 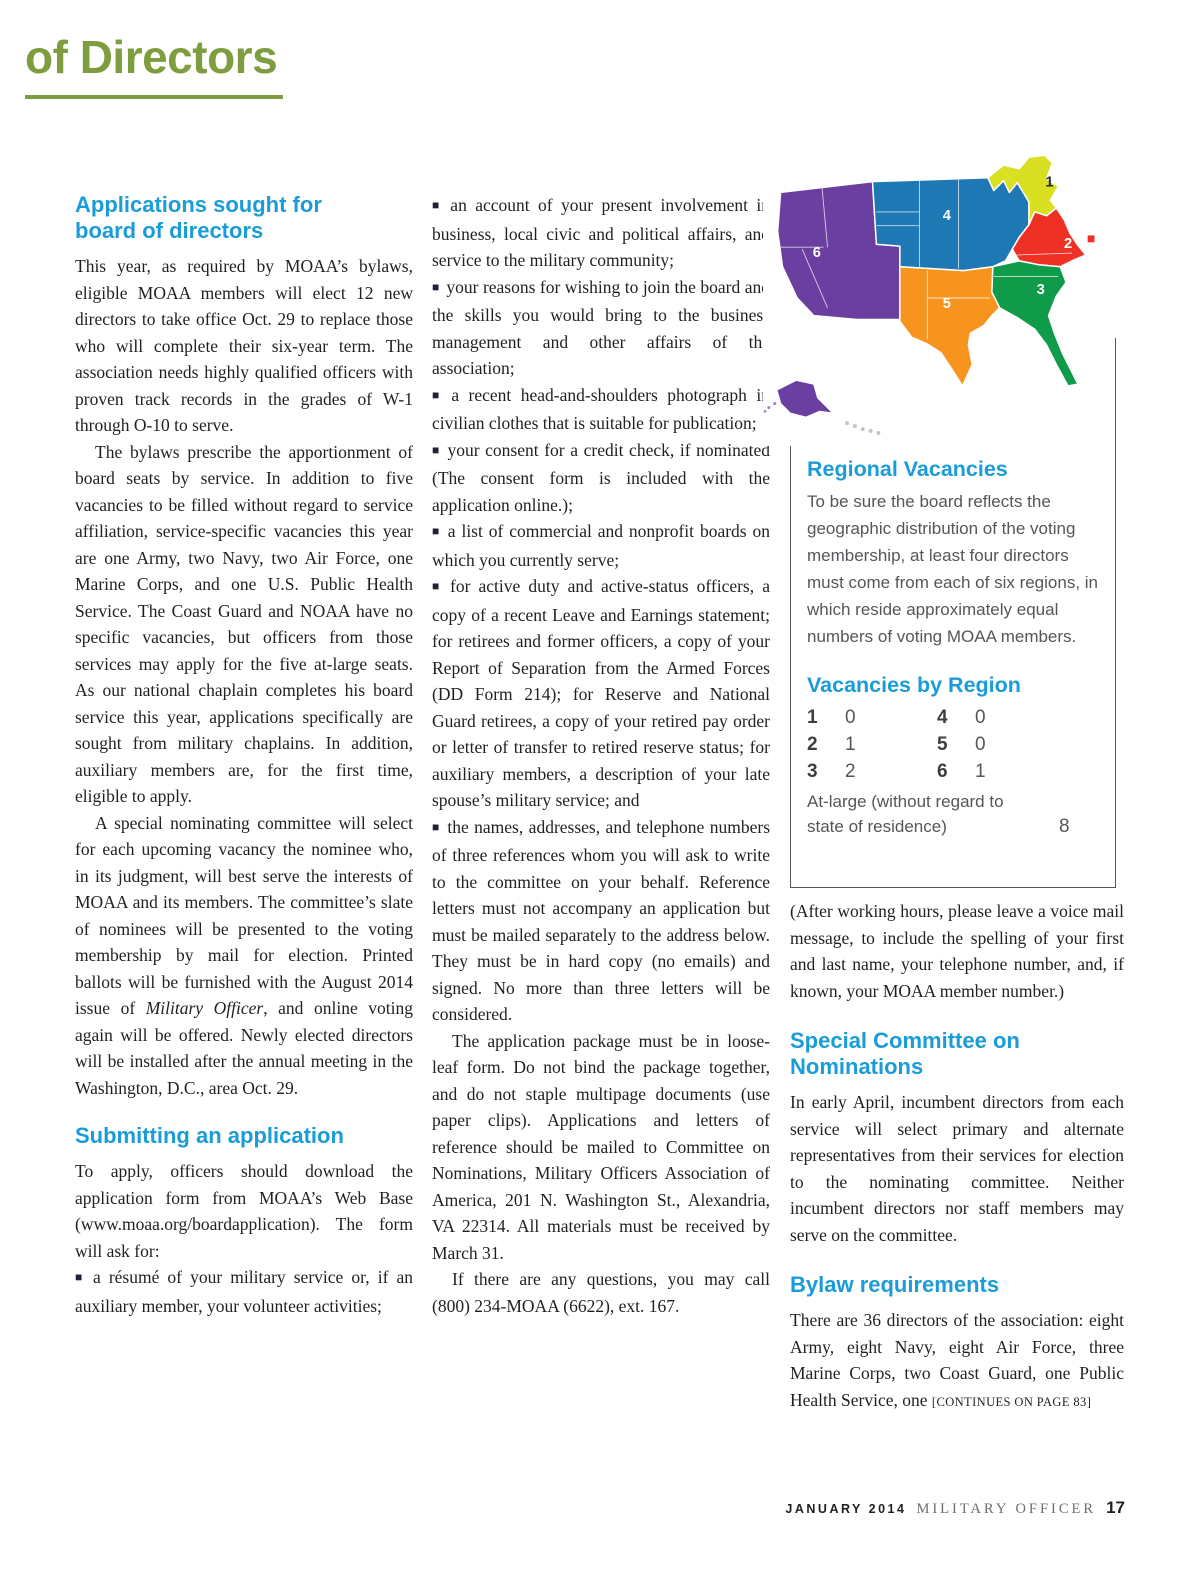 I want to click on map-label-region-6: 6, so click(x=817, y=253).